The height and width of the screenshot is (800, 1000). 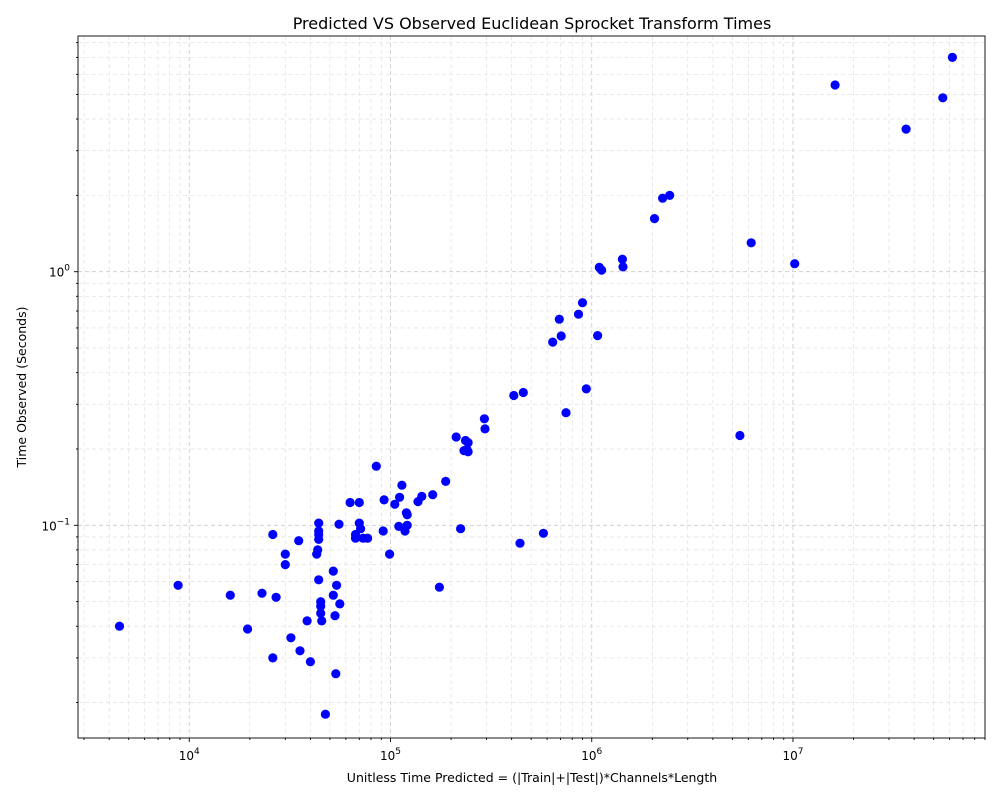 I want to click on x-tick-label: 10⁶, so click(x=591, y=755).